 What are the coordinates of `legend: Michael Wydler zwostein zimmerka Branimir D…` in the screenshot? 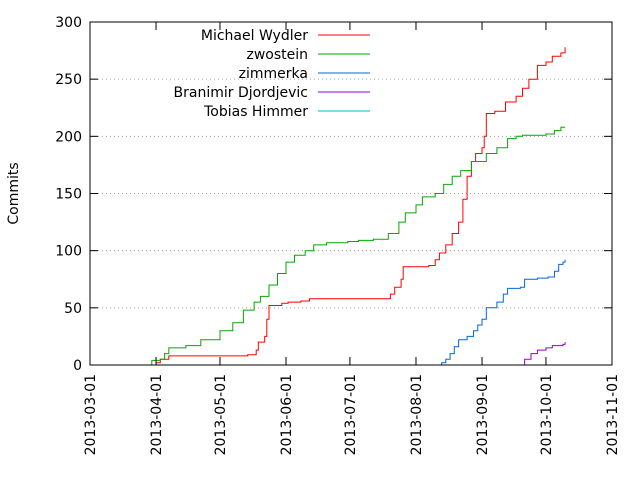 It's located at (272, 74).